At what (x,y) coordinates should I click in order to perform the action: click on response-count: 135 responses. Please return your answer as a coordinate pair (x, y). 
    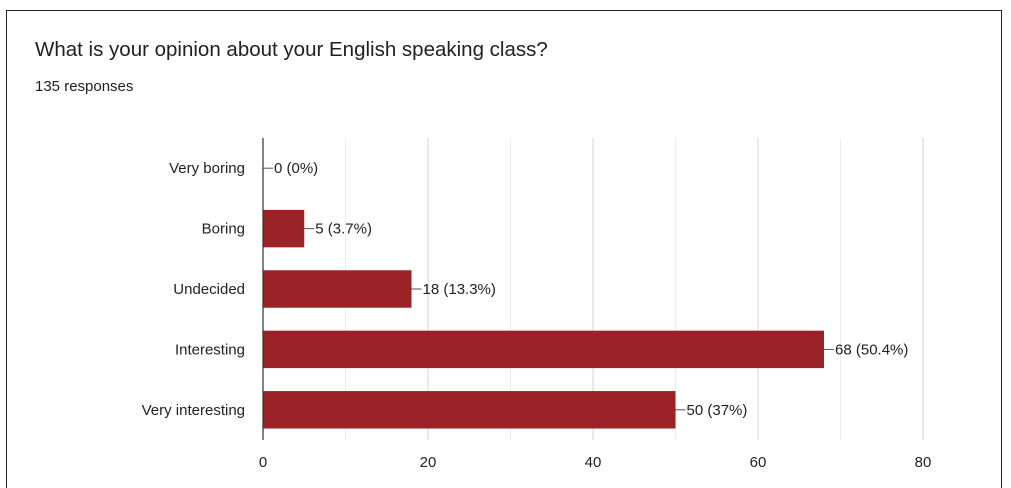
    Looking at the image, I should click on (84, 86).